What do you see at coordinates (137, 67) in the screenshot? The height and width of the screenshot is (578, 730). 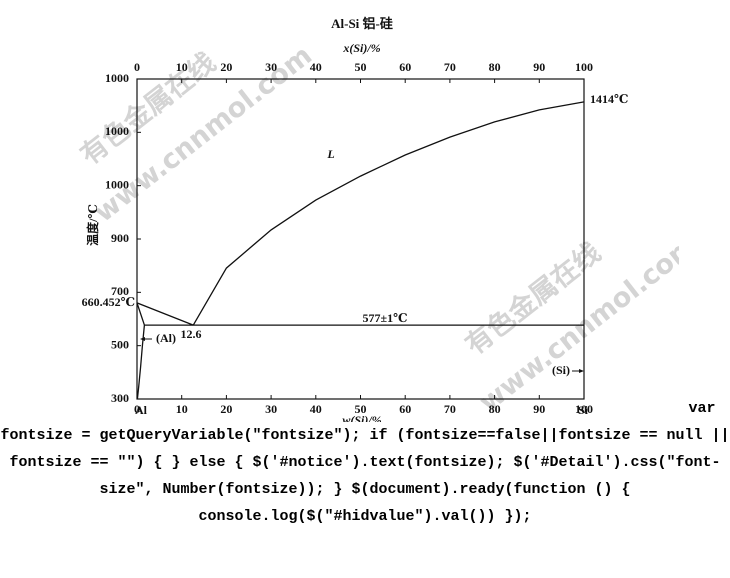 I see `x2-tick-label: 0` at bounding box center [137, 67].